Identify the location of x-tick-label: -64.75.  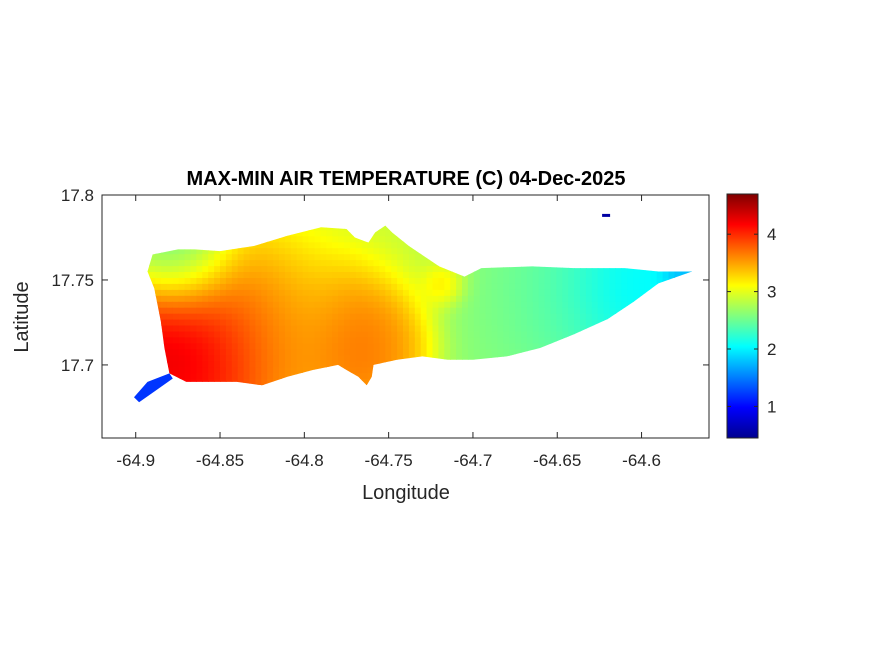
(389, 460).